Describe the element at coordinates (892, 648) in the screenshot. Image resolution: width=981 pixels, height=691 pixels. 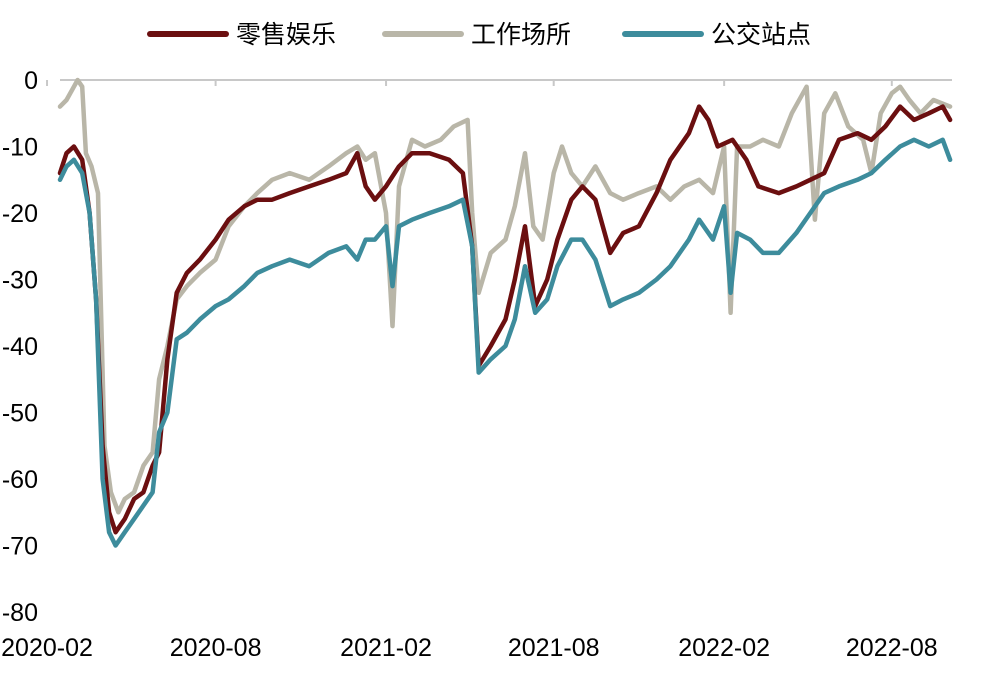
I see `x-tick-label: 2022-08` at that location.